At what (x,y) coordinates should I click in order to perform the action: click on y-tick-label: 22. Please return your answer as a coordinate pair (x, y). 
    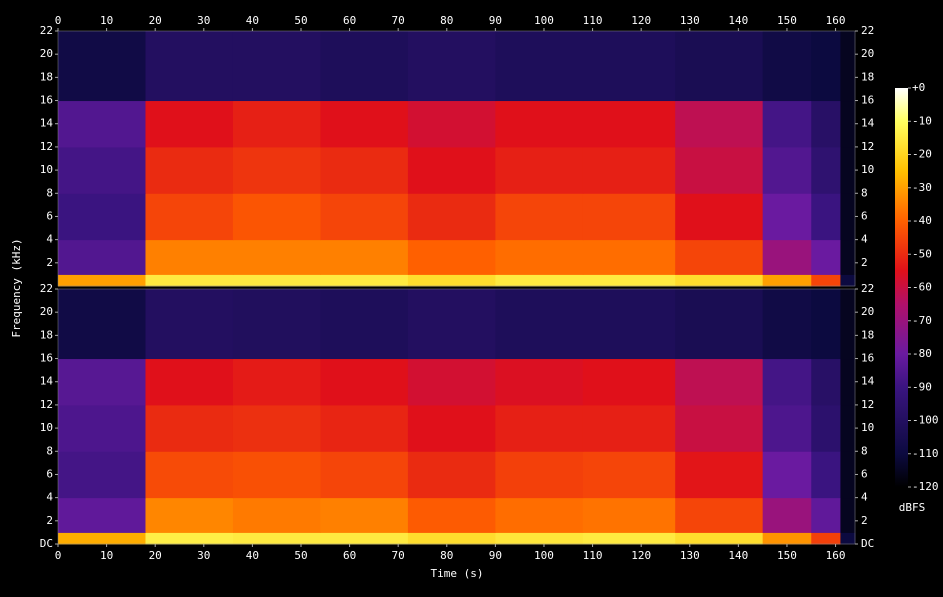
    Looking at the image, I should click on (46, 30).